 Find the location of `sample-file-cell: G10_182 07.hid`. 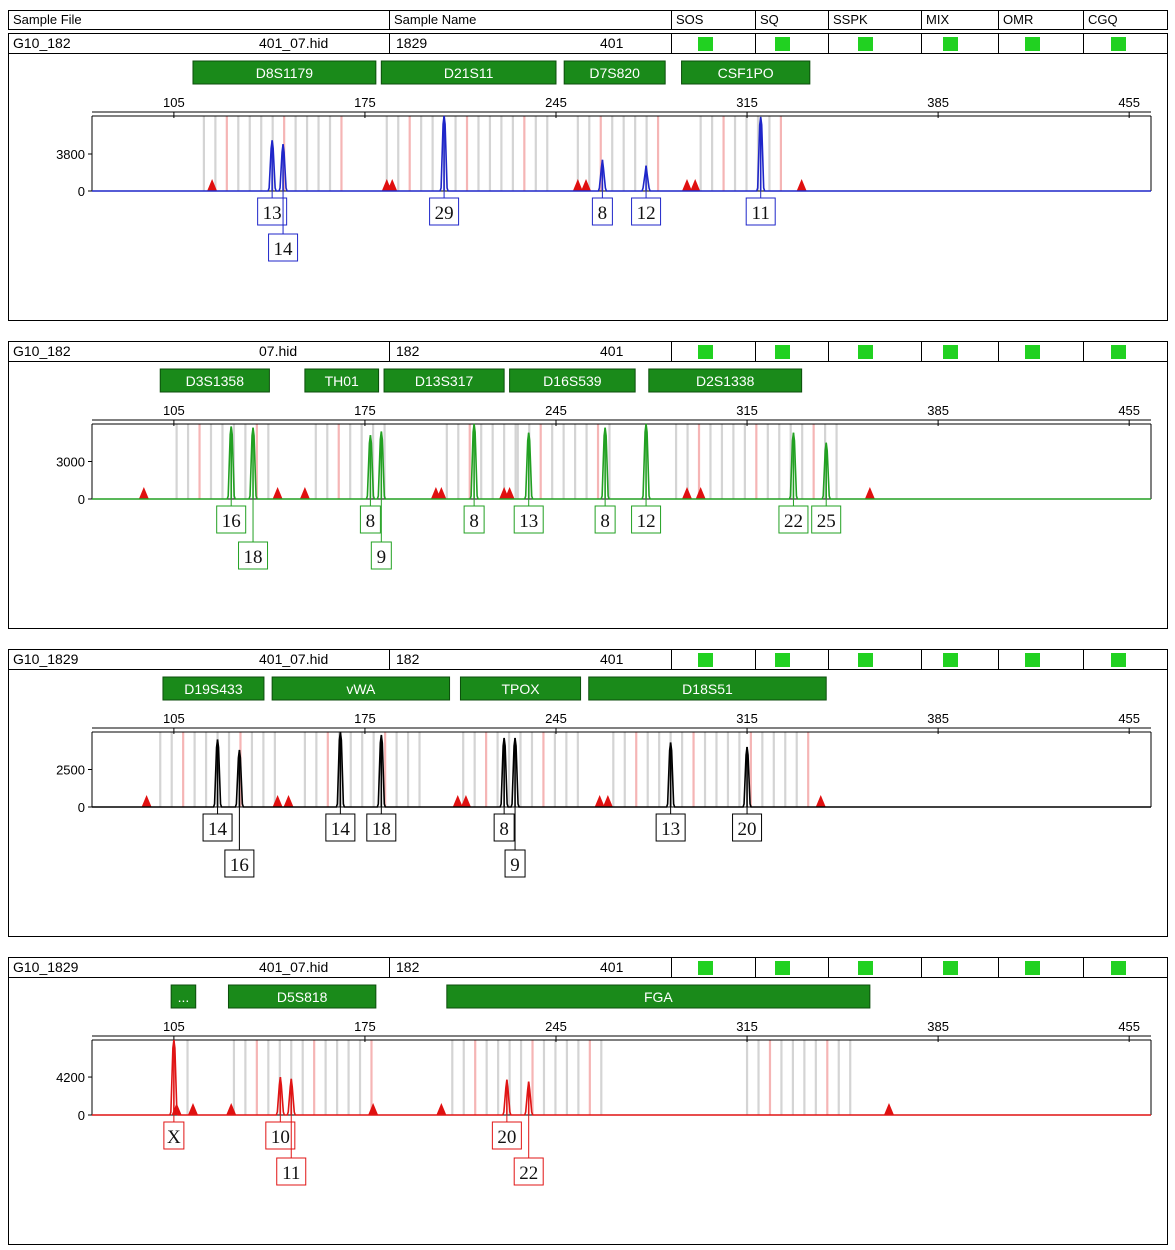

sample-file-cell: G10_182 07.hid is located at coordinates (199, 351).